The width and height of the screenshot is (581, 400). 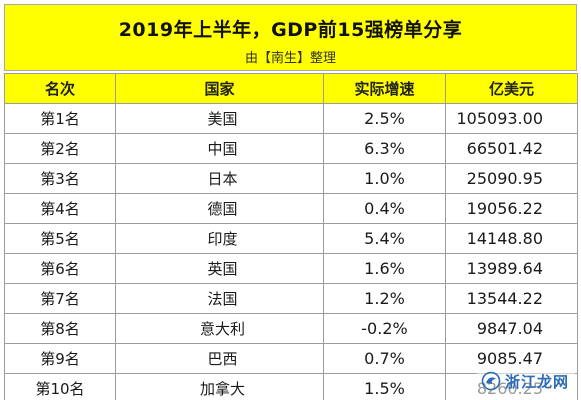 I want to click on rank-cell: 第5名, so click(x=60, y=238).